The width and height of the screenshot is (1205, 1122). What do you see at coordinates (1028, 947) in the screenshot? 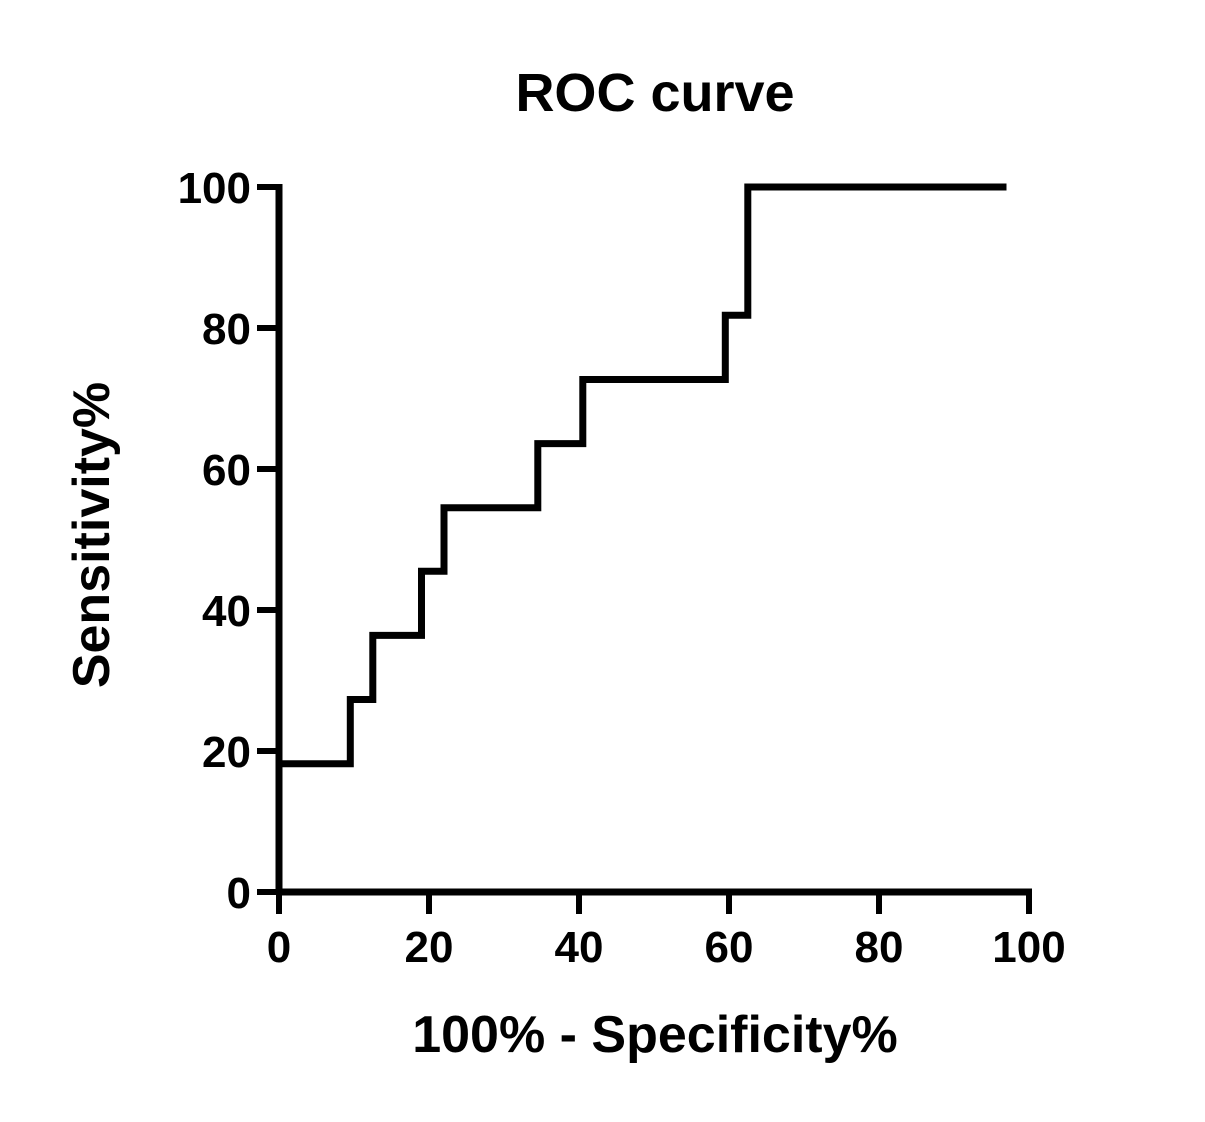
I see `x-tick-label: 100` at bounding box center [1028, 947].